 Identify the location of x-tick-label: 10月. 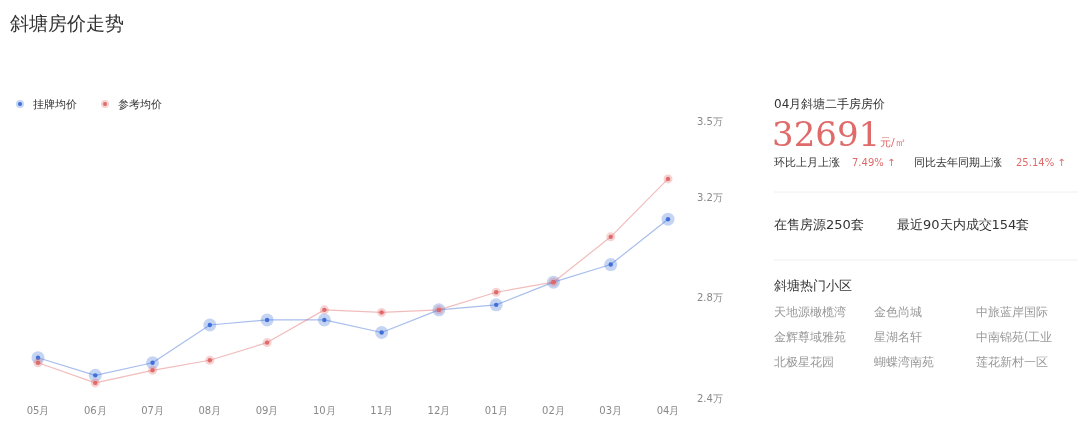
(324, 410).